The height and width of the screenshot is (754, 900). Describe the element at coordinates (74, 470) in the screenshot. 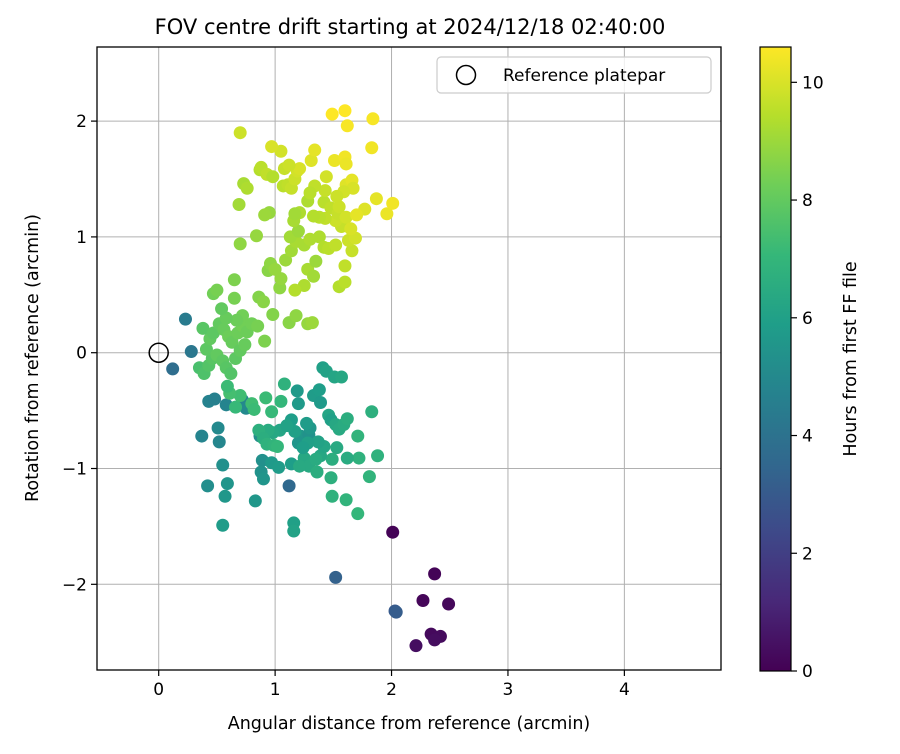

I see `y-tick-label: −1` at that location.